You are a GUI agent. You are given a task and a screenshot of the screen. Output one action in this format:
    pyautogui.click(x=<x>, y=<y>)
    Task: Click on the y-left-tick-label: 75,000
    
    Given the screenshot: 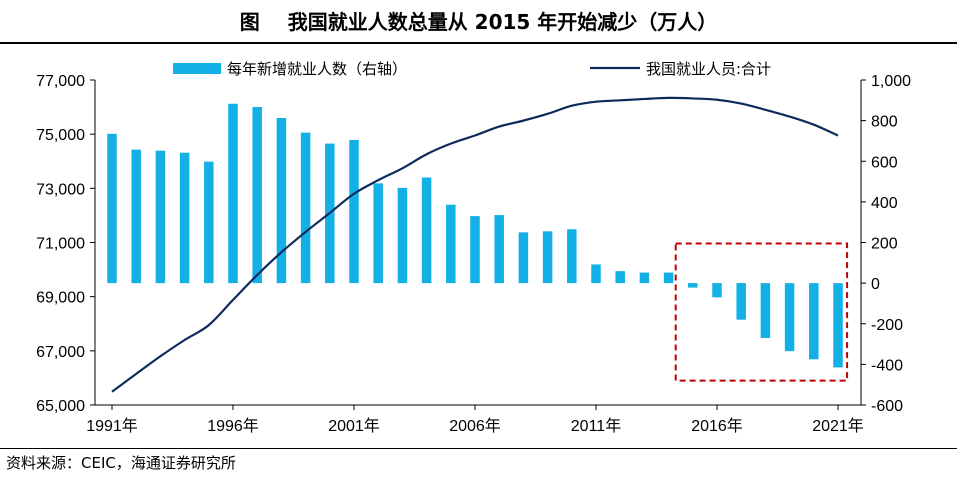 What is the action you would take?
    pyautogui.click(x=60, y=135)
    